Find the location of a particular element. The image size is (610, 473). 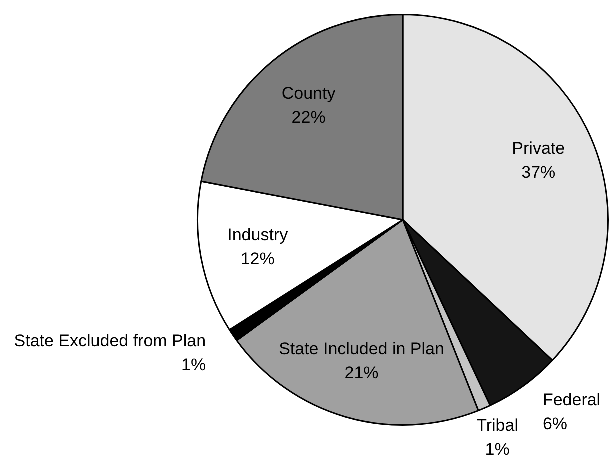

slice-label: Tribal is located at coordinates (497, 426).